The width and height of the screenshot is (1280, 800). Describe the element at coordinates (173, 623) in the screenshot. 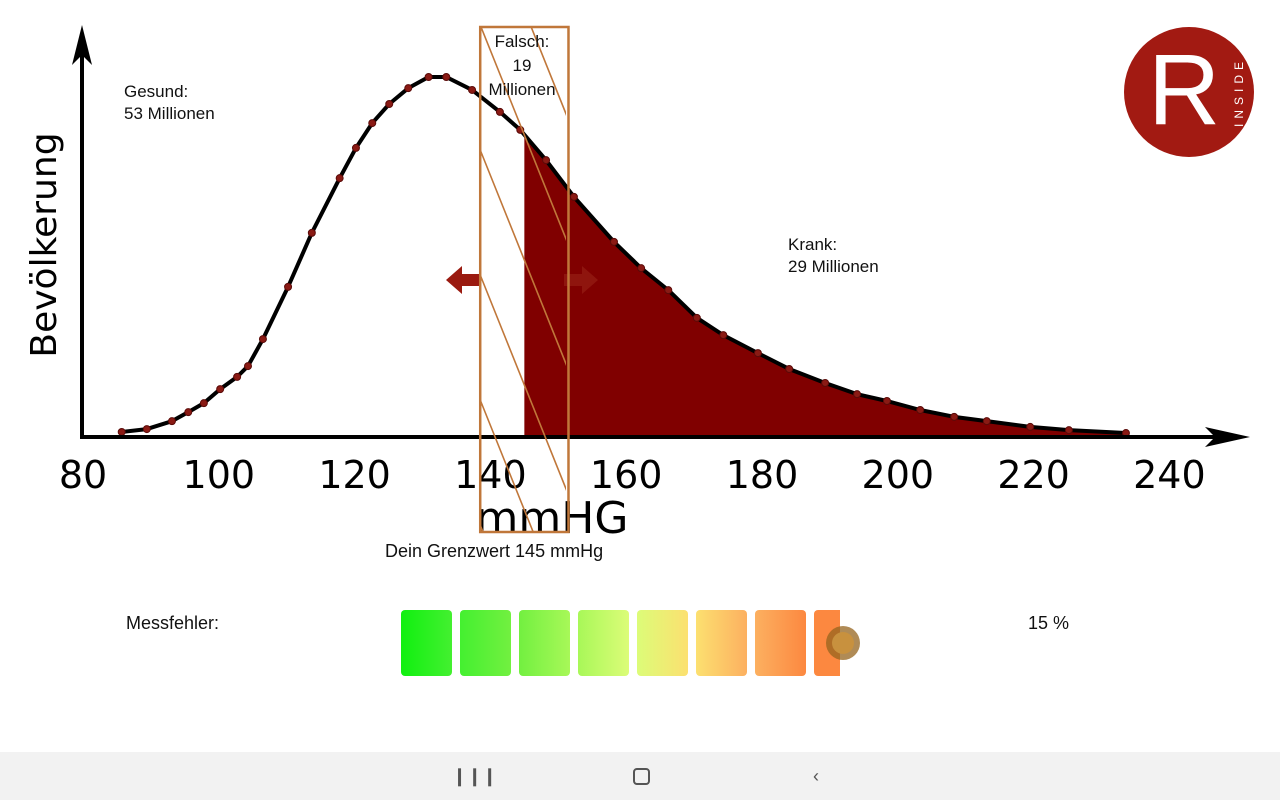

I see `measurement-error-label: Messfehler:` at that location.